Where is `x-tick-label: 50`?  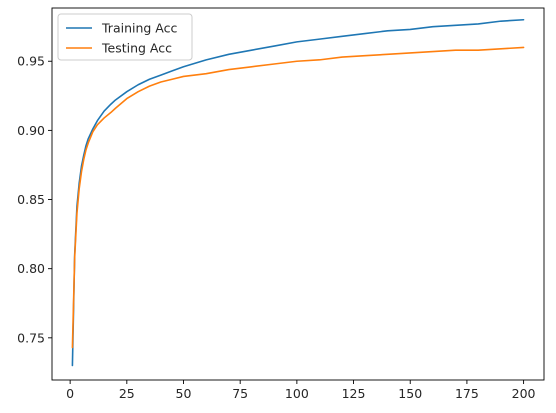
x-tick-label: 50 is located at coordinates (184, 393).